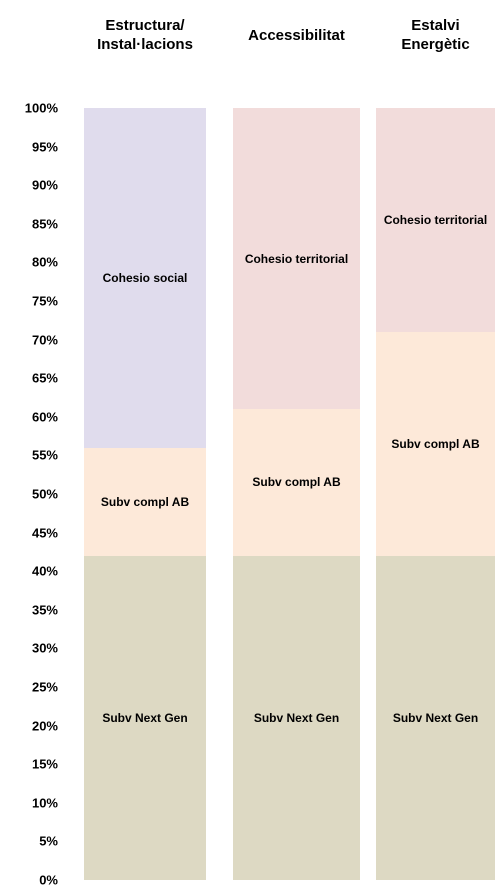 This screenshot has width=495, height=886. I want to click on column-header: Accessibilitat, so click(296, 35).